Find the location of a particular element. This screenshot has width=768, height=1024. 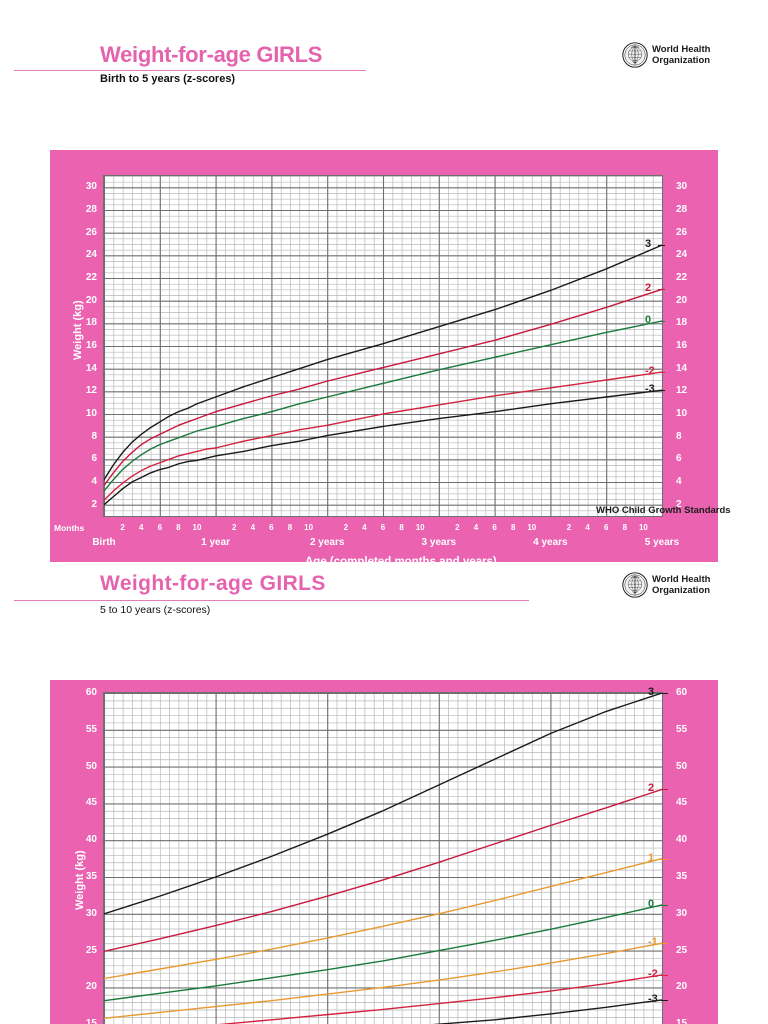

y-axis-tick-right-28: 28 is located at coordinates (682, 209).